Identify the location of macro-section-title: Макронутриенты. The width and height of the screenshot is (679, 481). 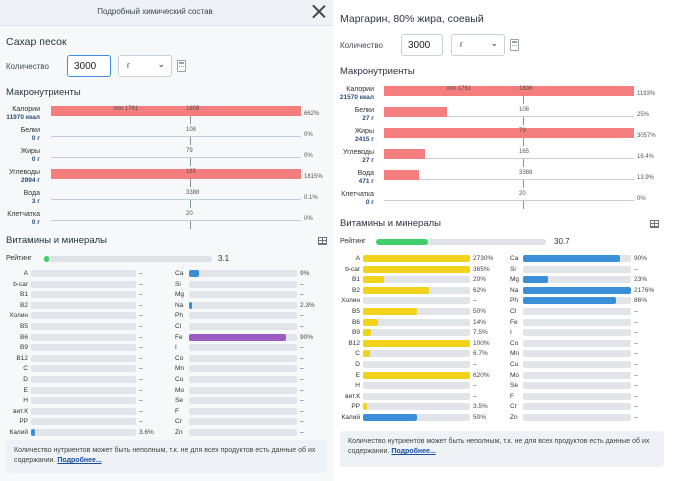
(43, 92).